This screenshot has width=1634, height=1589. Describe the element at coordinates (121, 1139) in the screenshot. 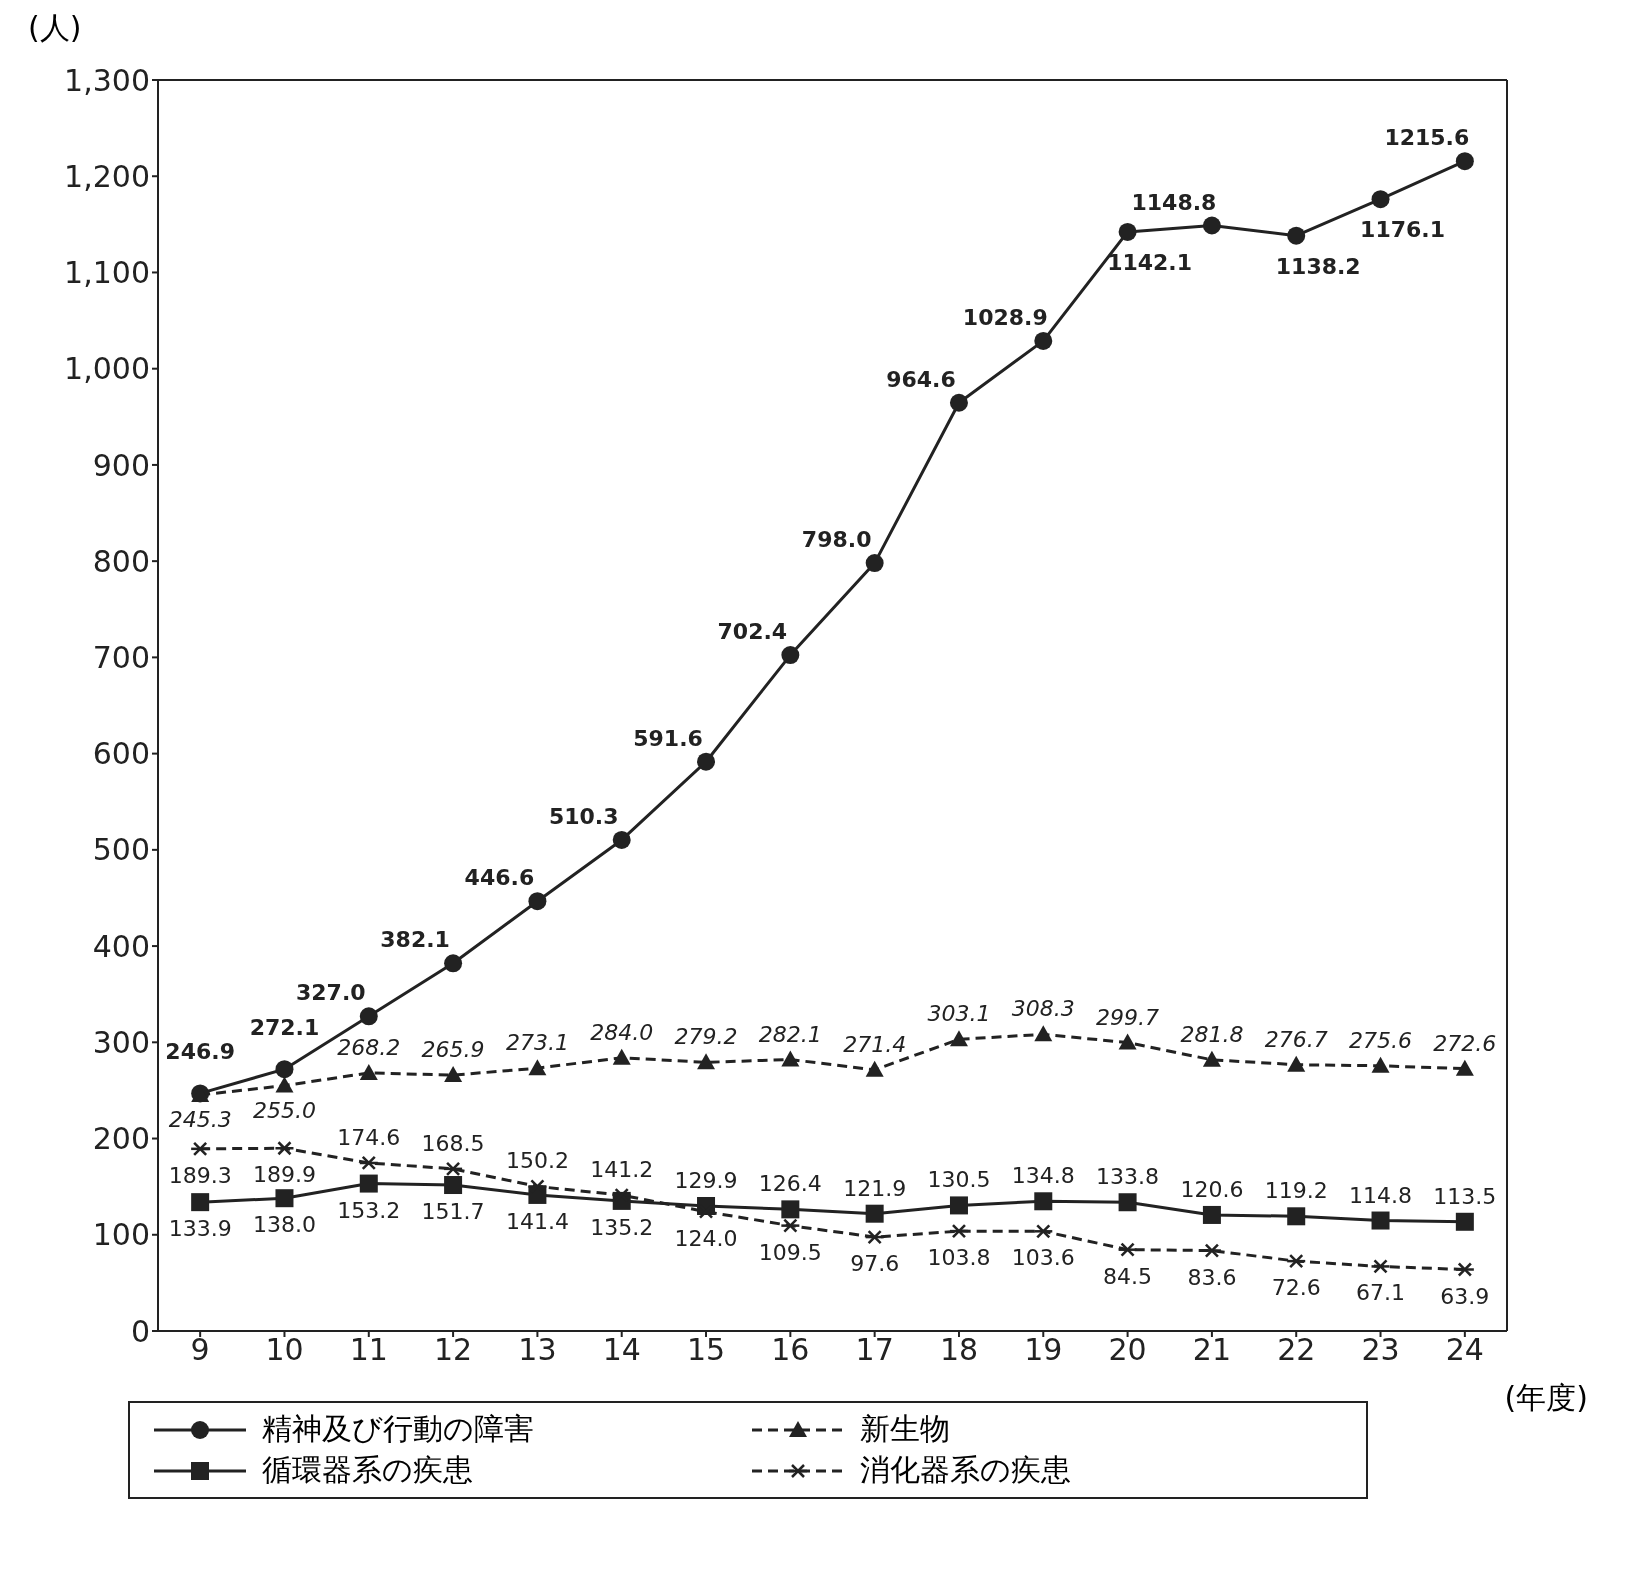

I see `y-tick-label: 200` at that location.